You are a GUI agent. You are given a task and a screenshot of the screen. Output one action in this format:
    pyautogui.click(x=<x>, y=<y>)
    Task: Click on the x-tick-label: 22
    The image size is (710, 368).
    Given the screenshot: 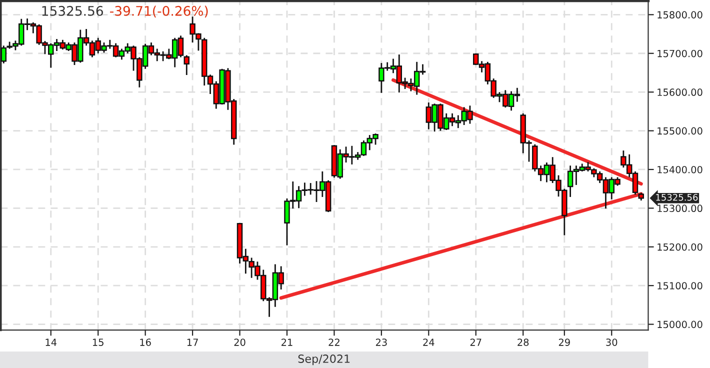 What is the action you would take?
    pyautogui.click(x=334, y=342)
    